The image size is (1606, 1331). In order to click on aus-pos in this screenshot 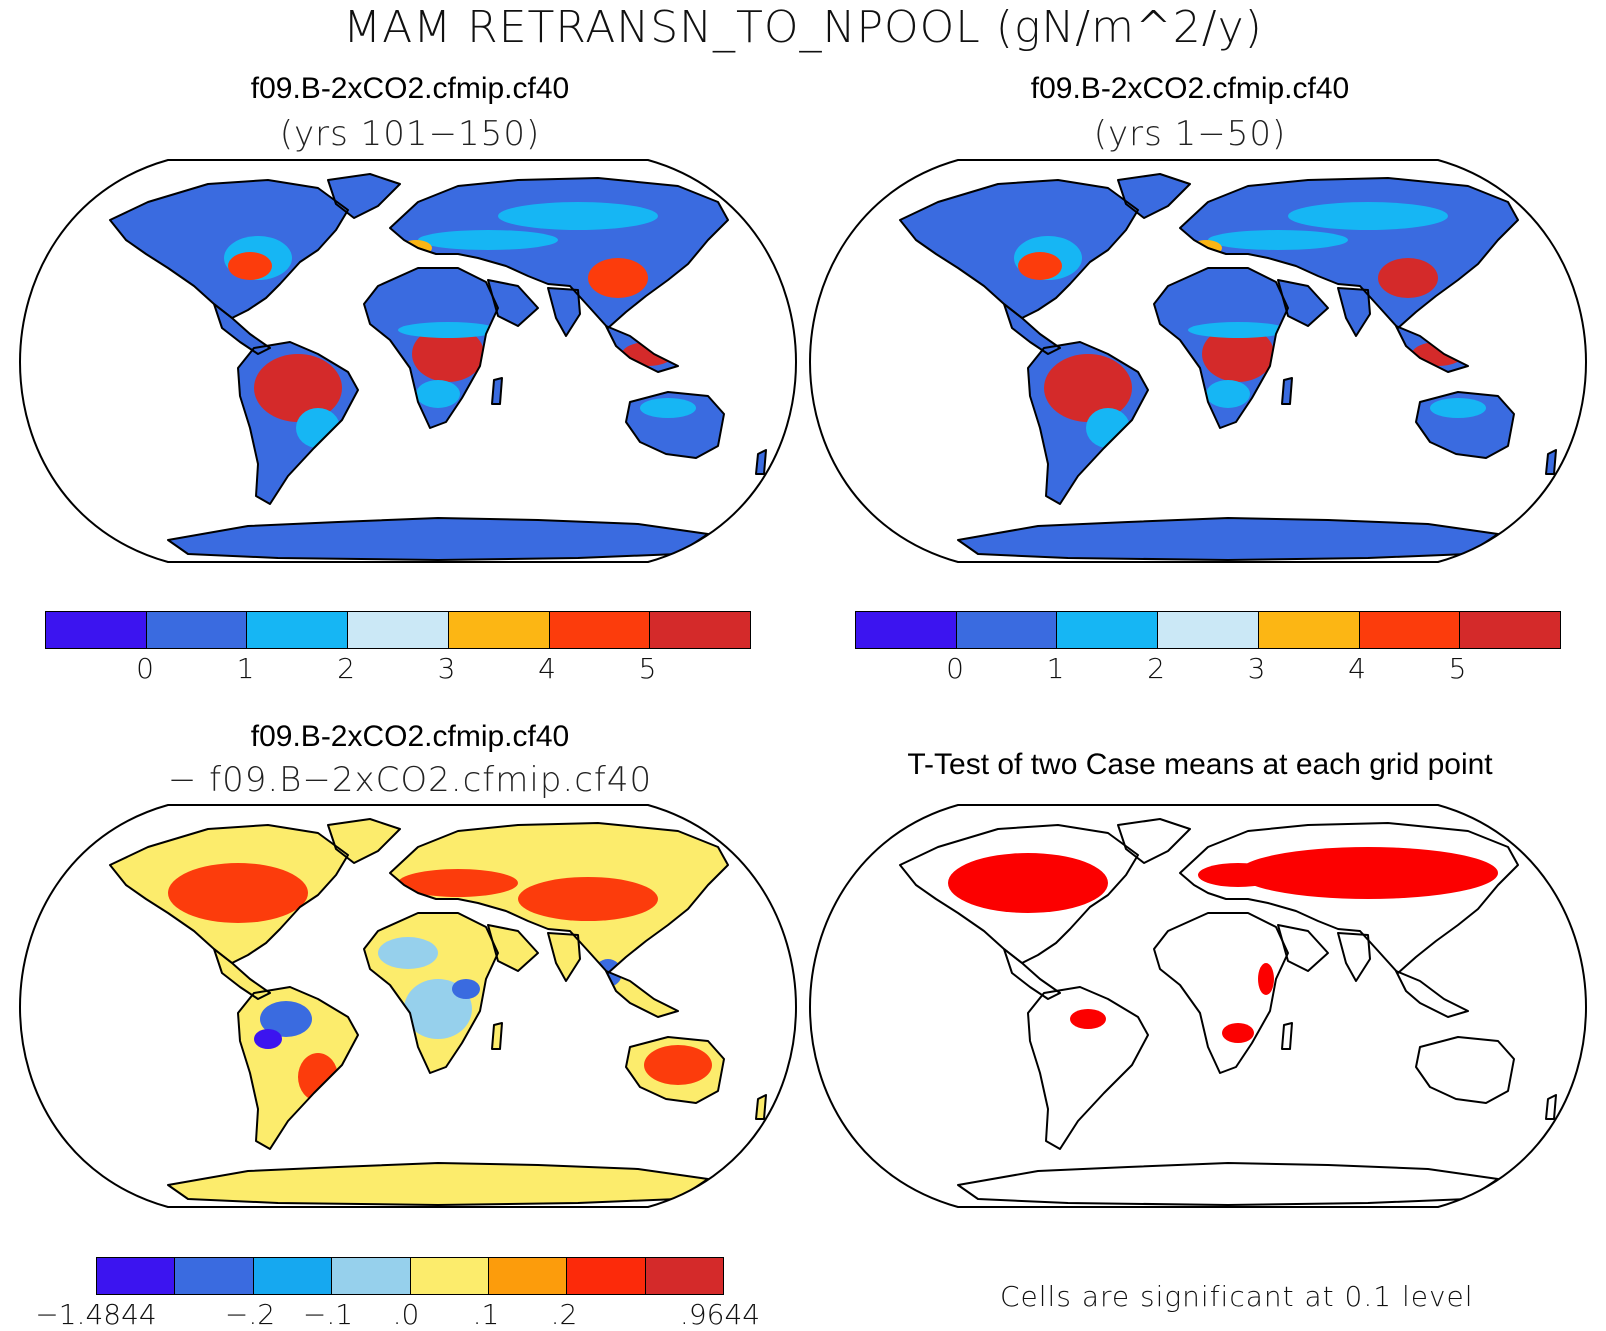, I will do `click(678, 1065)`.